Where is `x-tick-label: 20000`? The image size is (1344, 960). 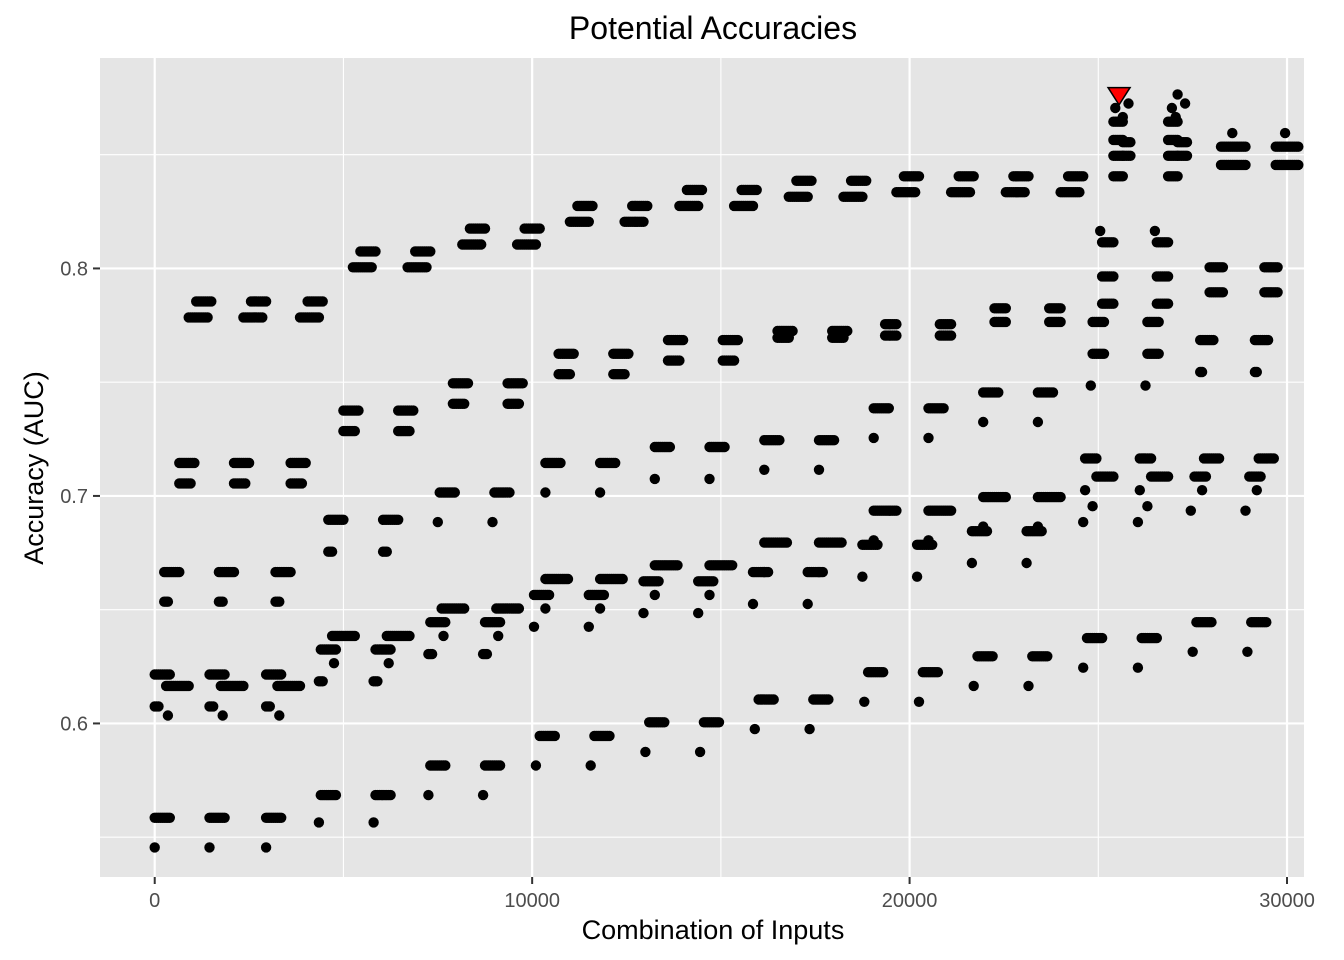 x-tick-label: 20000 is located at coordinates (910, 901).